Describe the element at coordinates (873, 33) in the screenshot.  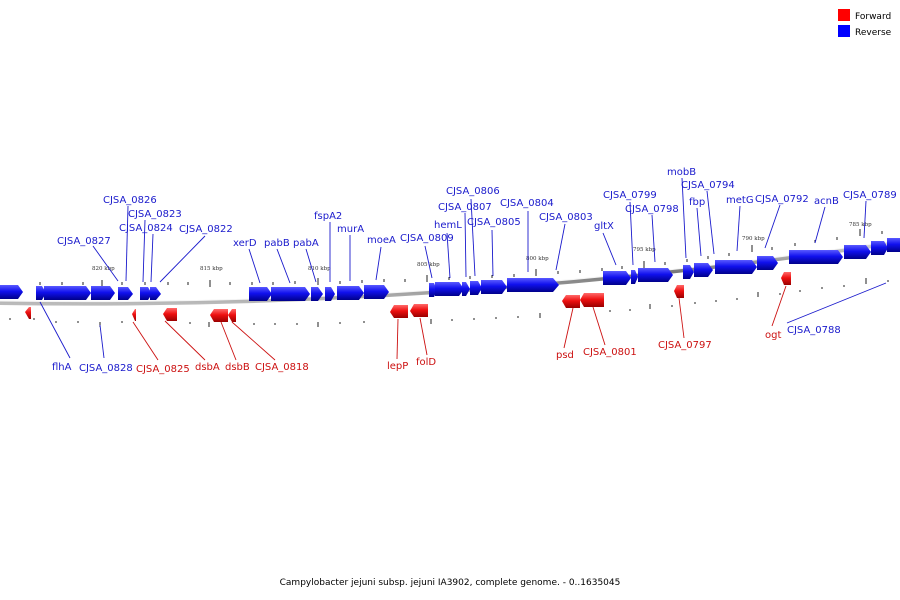
I see `legend-reverse-label: Reverse` at that location.